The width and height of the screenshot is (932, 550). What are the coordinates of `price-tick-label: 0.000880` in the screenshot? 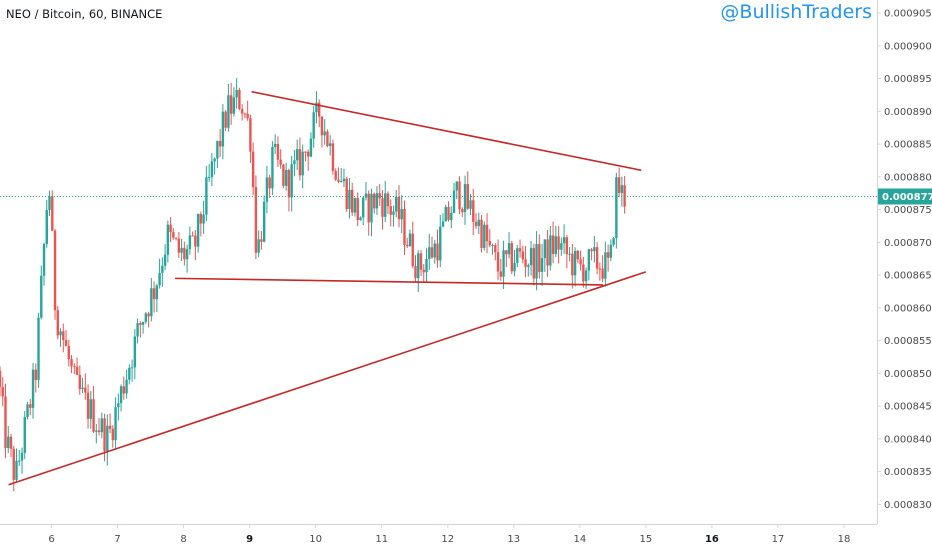 It's located at (908, 177).